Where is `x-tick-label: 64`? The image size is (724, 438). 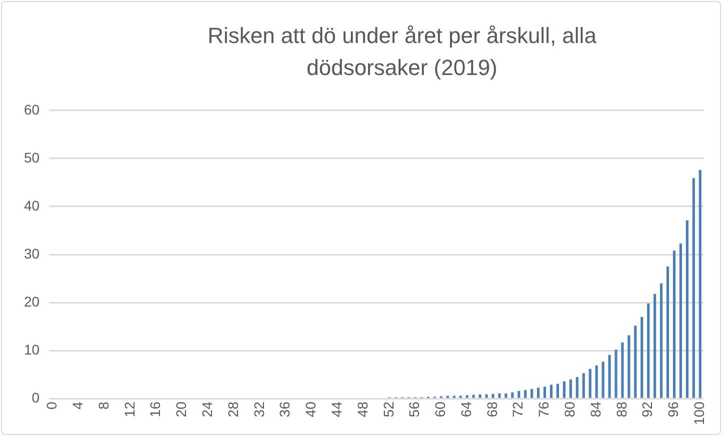
x-tick-label: 64 is located at coordinates (466, 409).